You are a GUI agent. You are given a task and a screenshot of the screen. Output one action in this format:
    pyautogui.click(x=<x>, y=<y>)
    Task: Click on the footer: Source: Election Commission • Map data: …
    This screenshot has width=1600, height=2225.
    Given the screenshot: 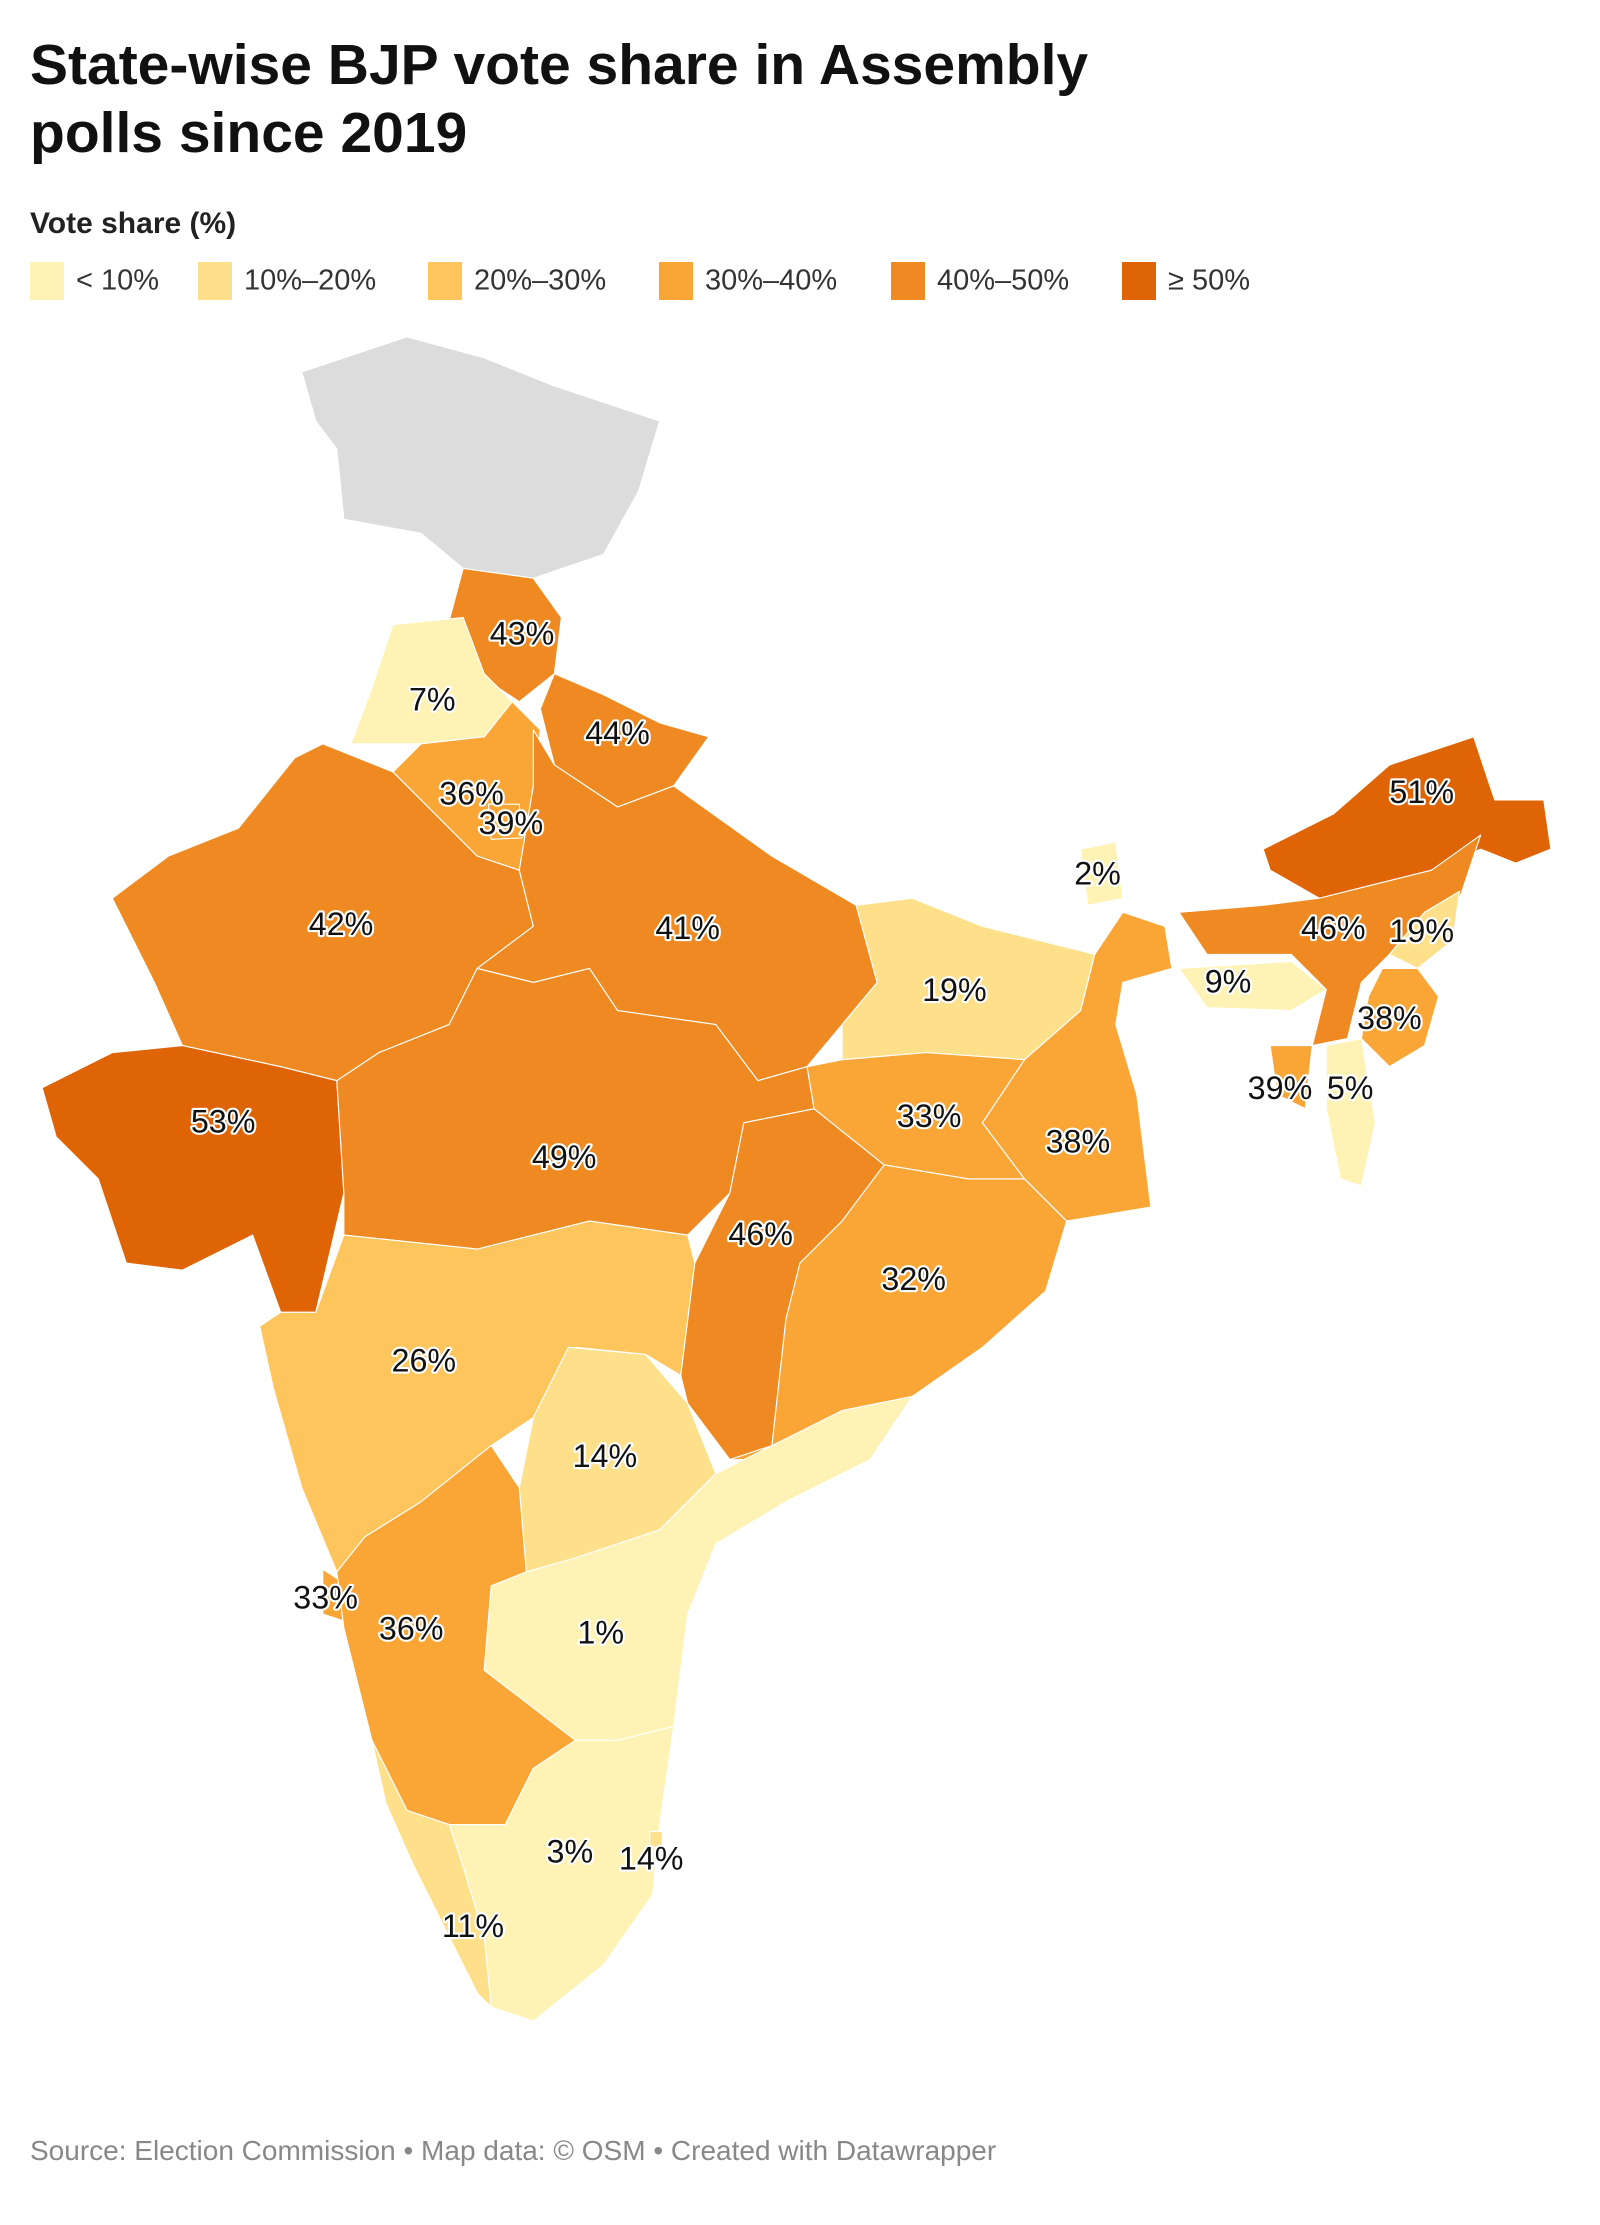 What is the action you would take?
    pyautogui.click(x=513, y=2150)
    